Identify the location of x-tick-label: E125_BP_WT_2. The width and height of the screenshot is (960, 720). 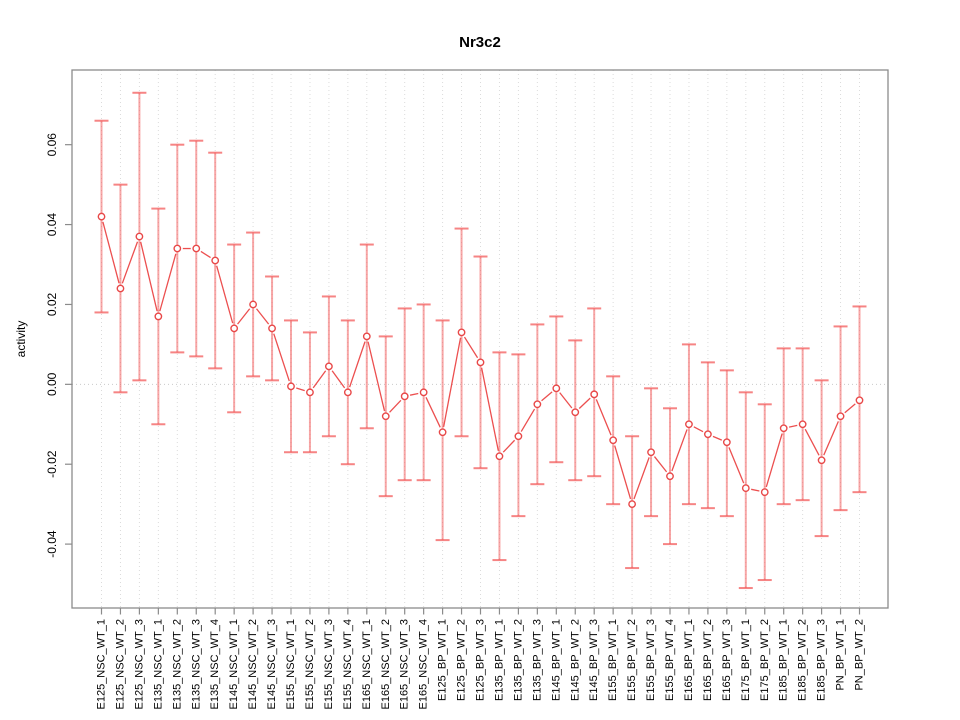
(462, 660).